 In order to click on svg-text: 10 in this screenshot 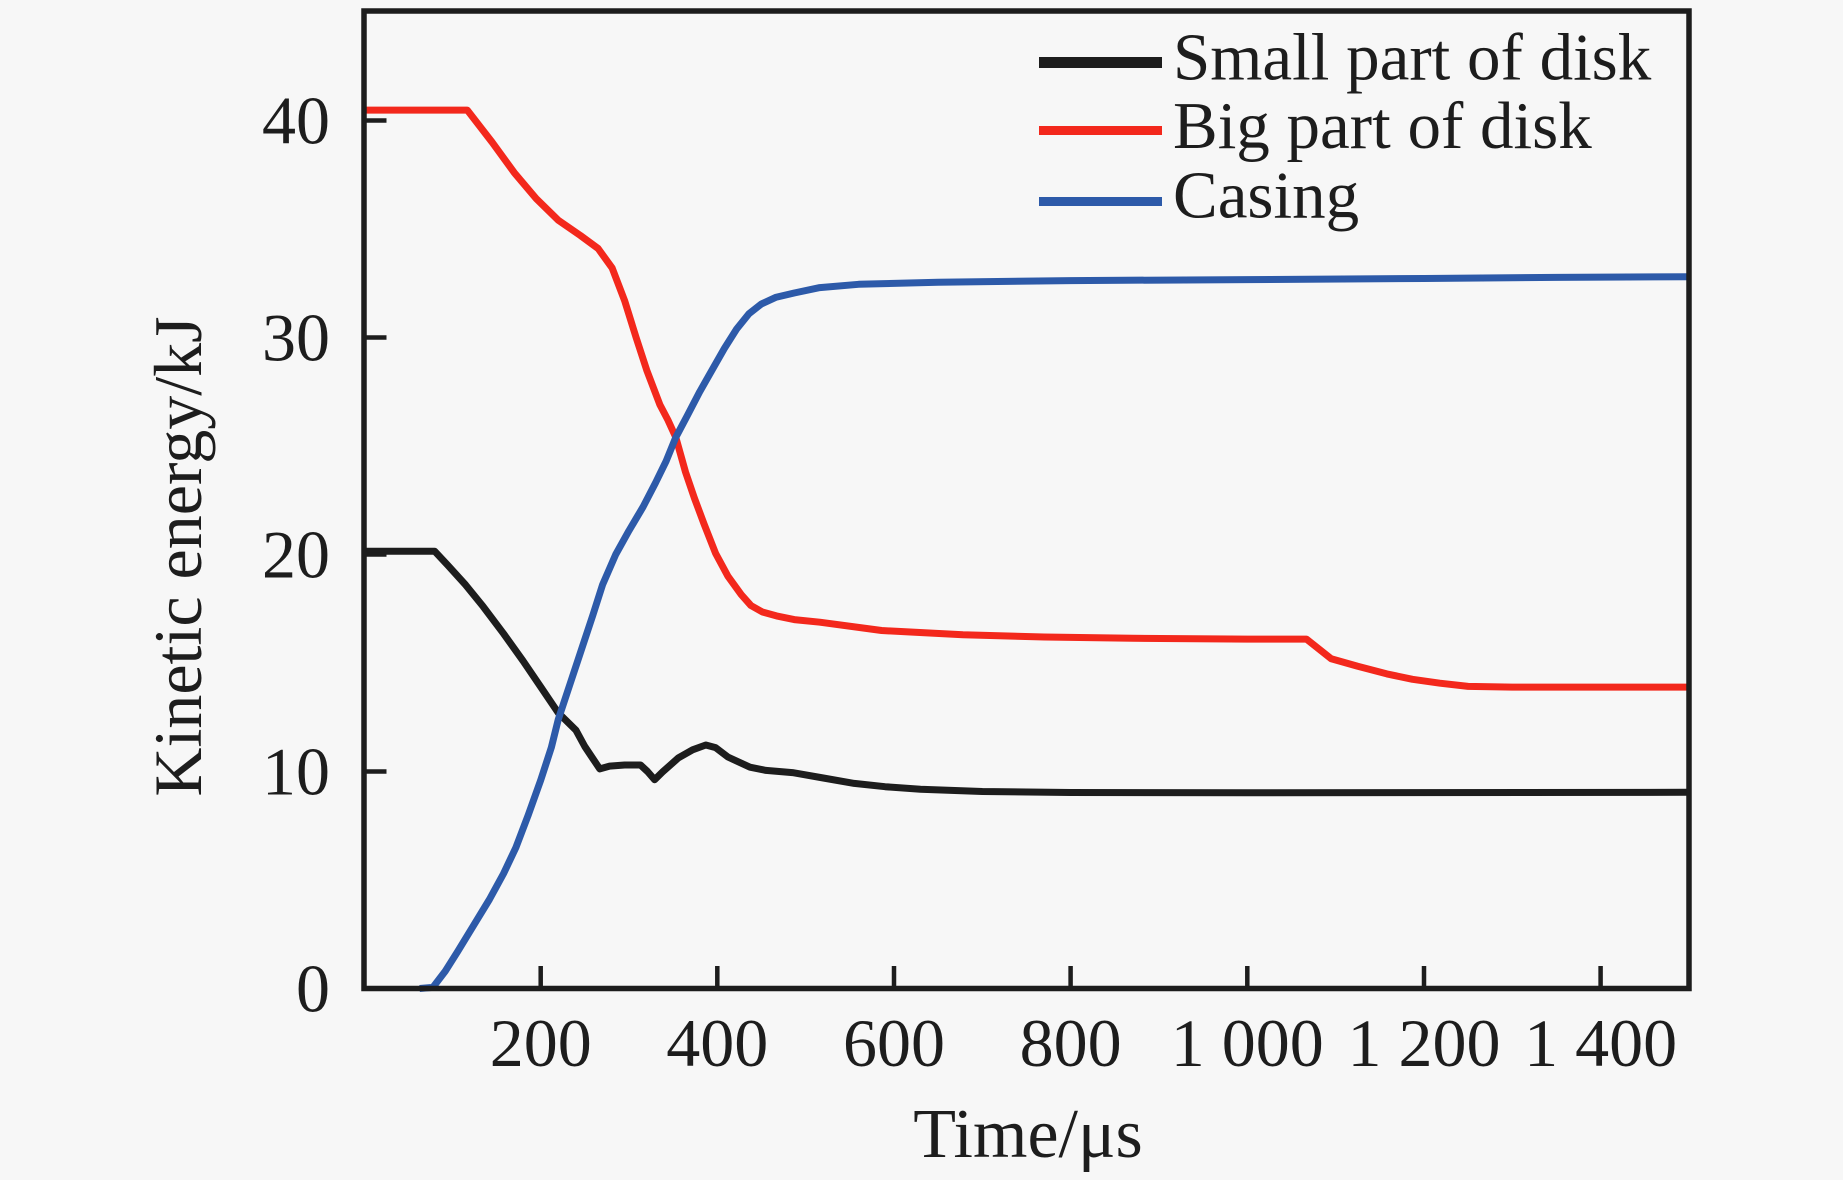, I will do `click(296, 772)`.